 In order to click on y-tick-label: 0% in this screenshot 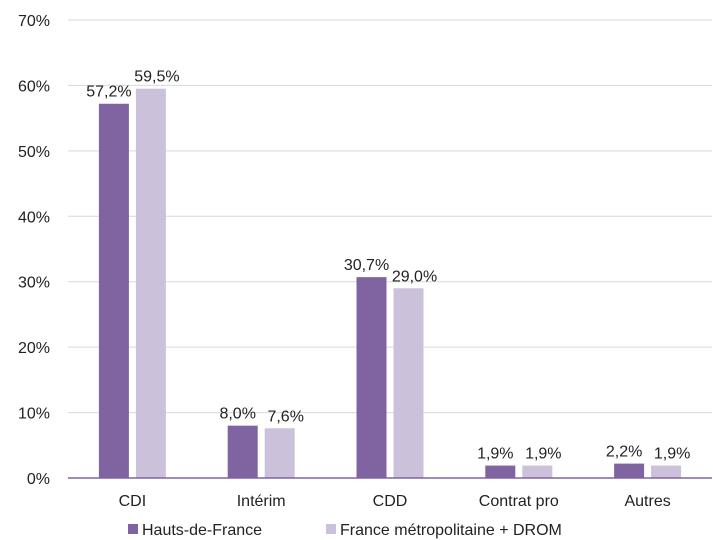, I will do `click(38, 479)`.